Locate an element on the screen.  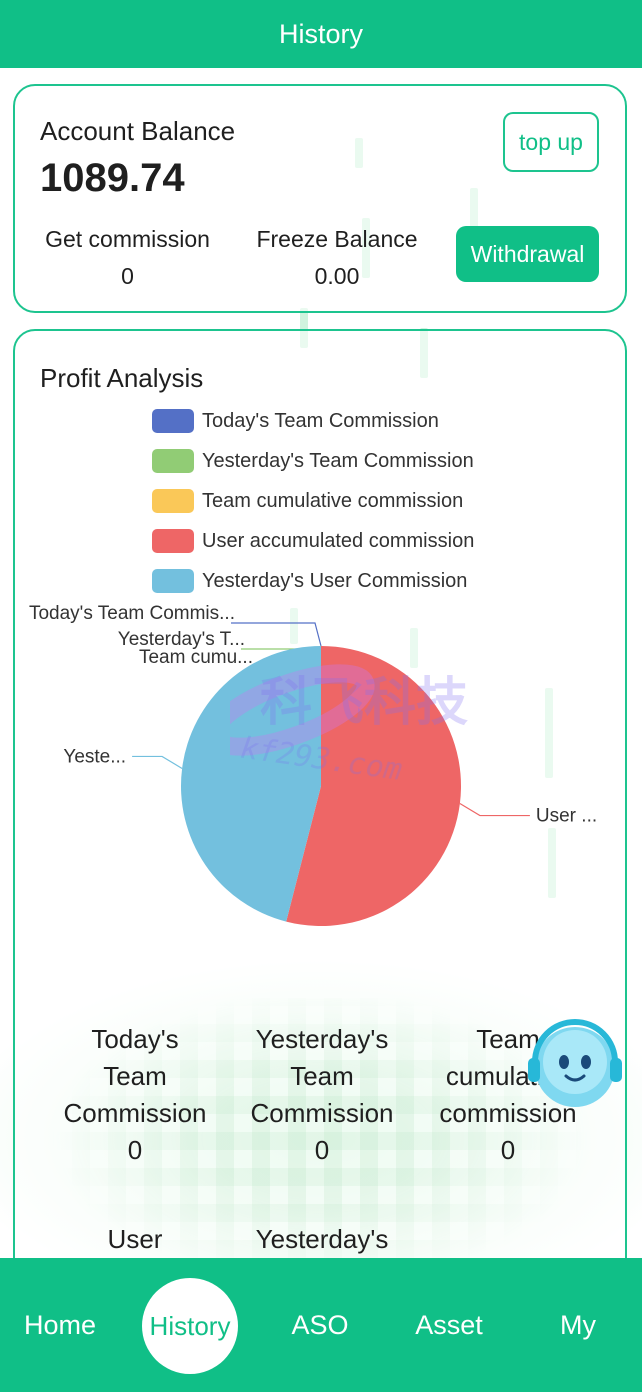
legend-label: Yesterday's User Commission is located at coordinates (335, 580).